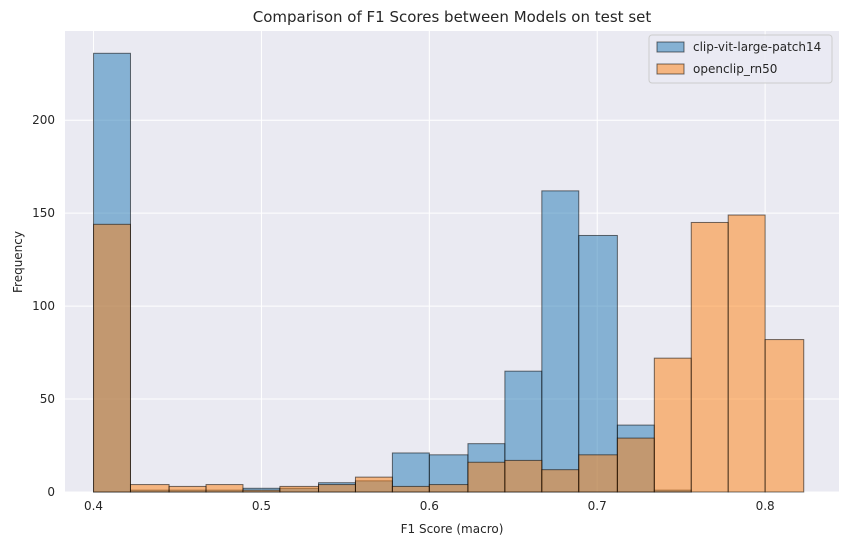 Image resolution: width=847 pixels, height=545 pixels. Describe the element at coordinates (43, 213) in the screenshot. I see `y-tick-label: 150` at that location.